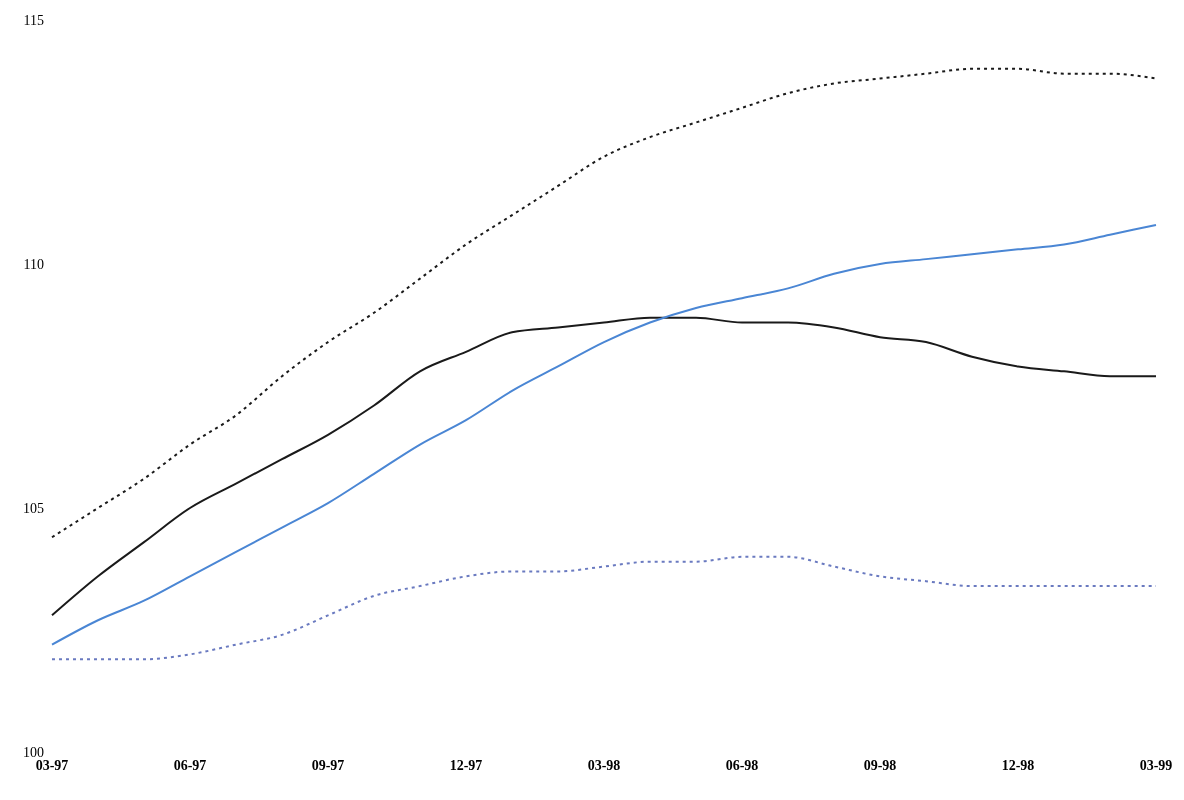 This screenshot has height=800, width=1184. I want to click on y-tick-label: 105, so click(33, 508).